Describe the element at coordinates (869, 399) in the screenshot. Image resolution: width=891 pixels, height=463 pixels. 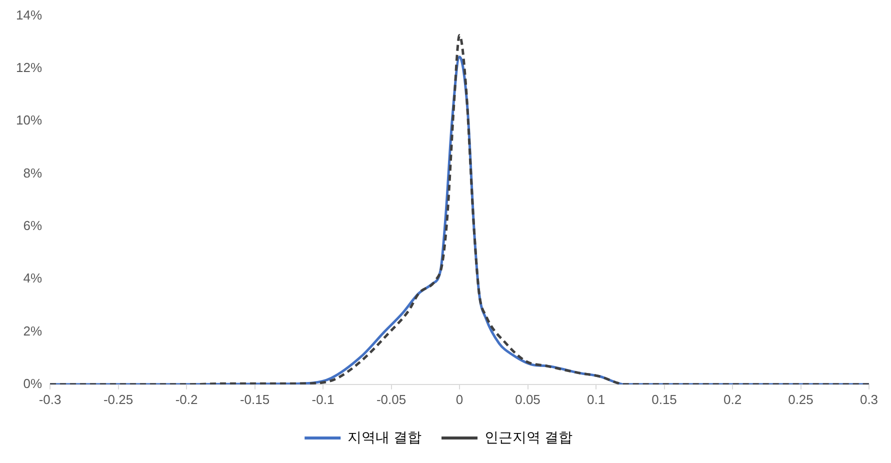
I see `x-tick-label: 0.3` at that location.